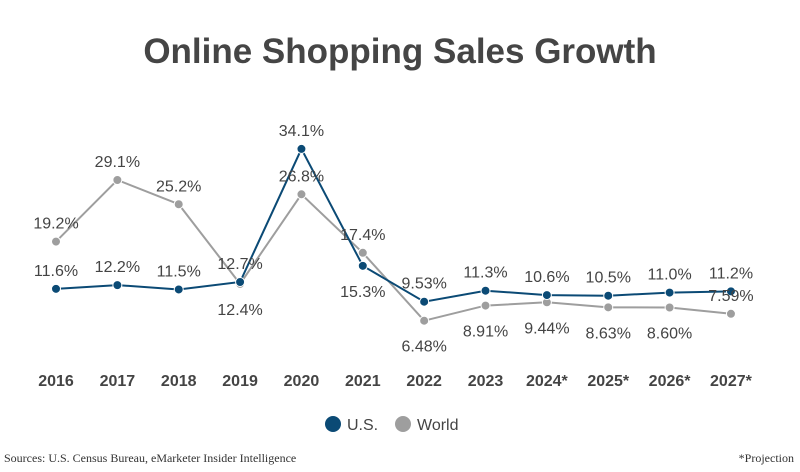  Describe the element at coordinates (400, 51) in the screenshot. I see `chart-title: Online Shopping Sales Growth` at that location.